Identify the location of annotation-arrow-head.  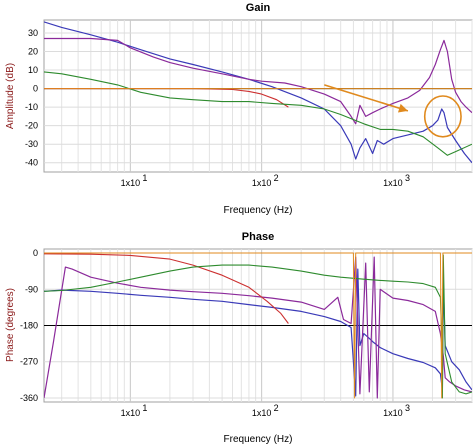
(402, 108).